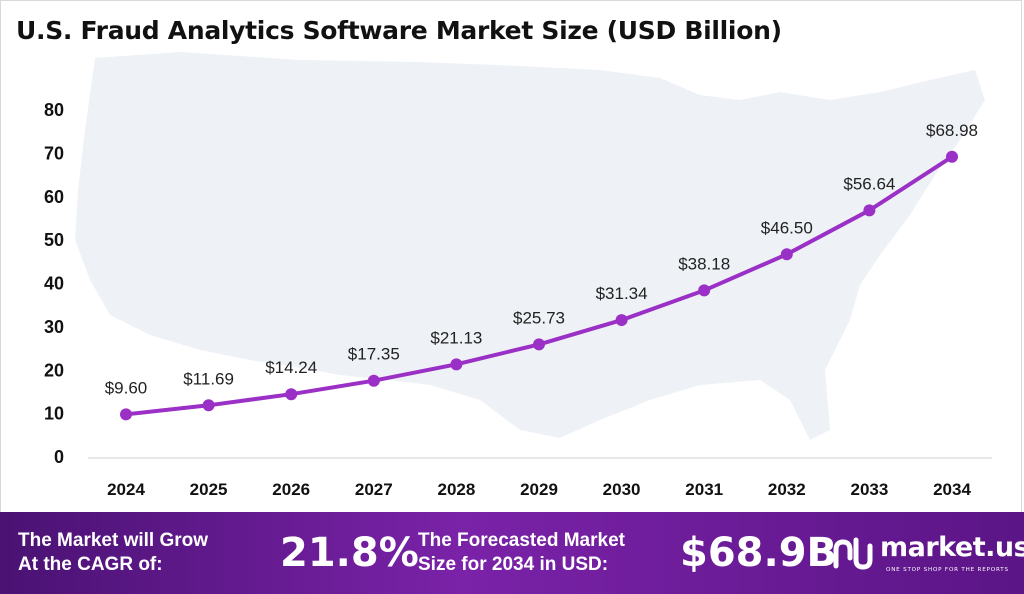 This screenshot has width=1024, height=594. I want to click on x-tick-label: 2028, so click(456, 489).